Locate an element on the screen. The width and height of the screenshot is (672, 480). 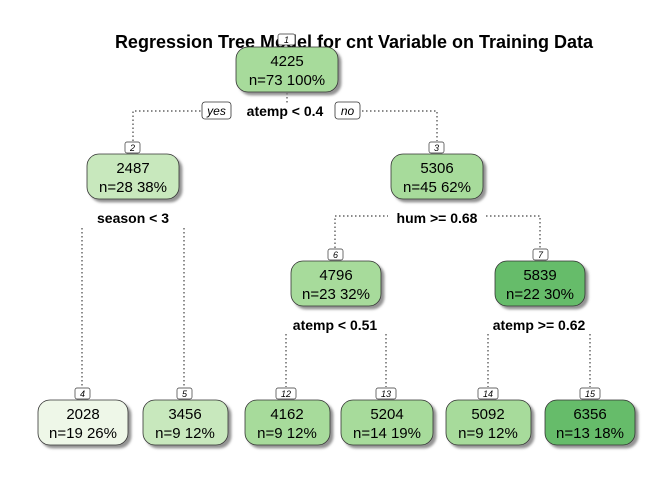
node-value: 2028 is located at coordinates (82, 414).